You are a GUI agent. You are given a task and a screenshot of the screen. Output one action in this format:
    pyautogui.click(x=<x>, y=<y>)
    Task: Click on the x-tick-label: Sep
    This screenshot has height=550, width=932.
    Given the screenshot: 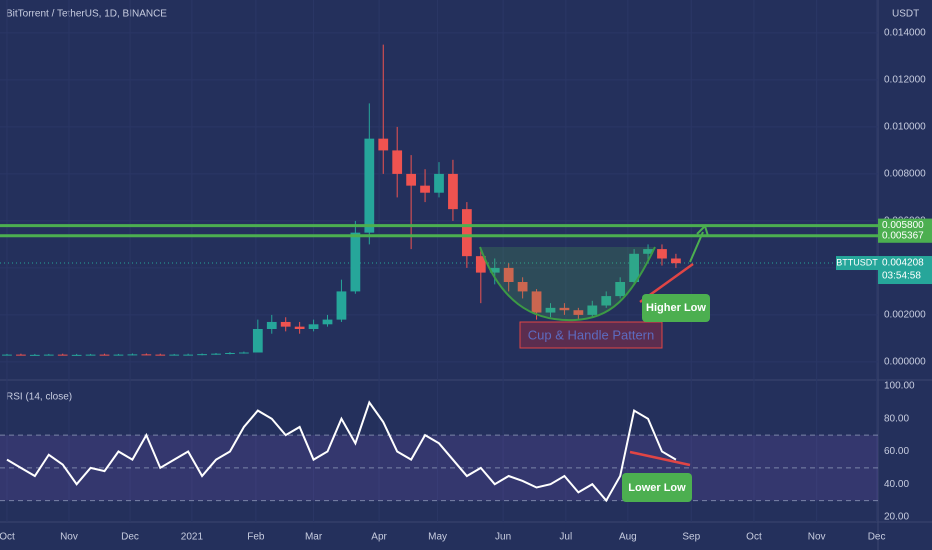 What is the action you would take?
    pyautogui.click(x=691, y=537)
    